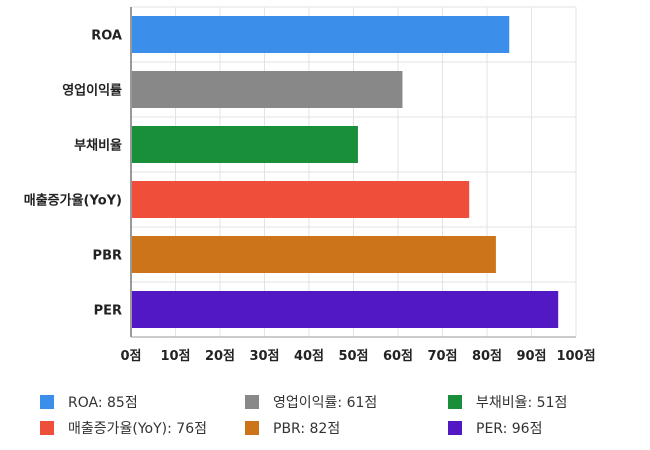 Image resolution: width=650 pixels, height=450 pixels. Describe the element at coordinates (309, 356) in the screenshot. I see `x-tick-label: 40점` at that location.